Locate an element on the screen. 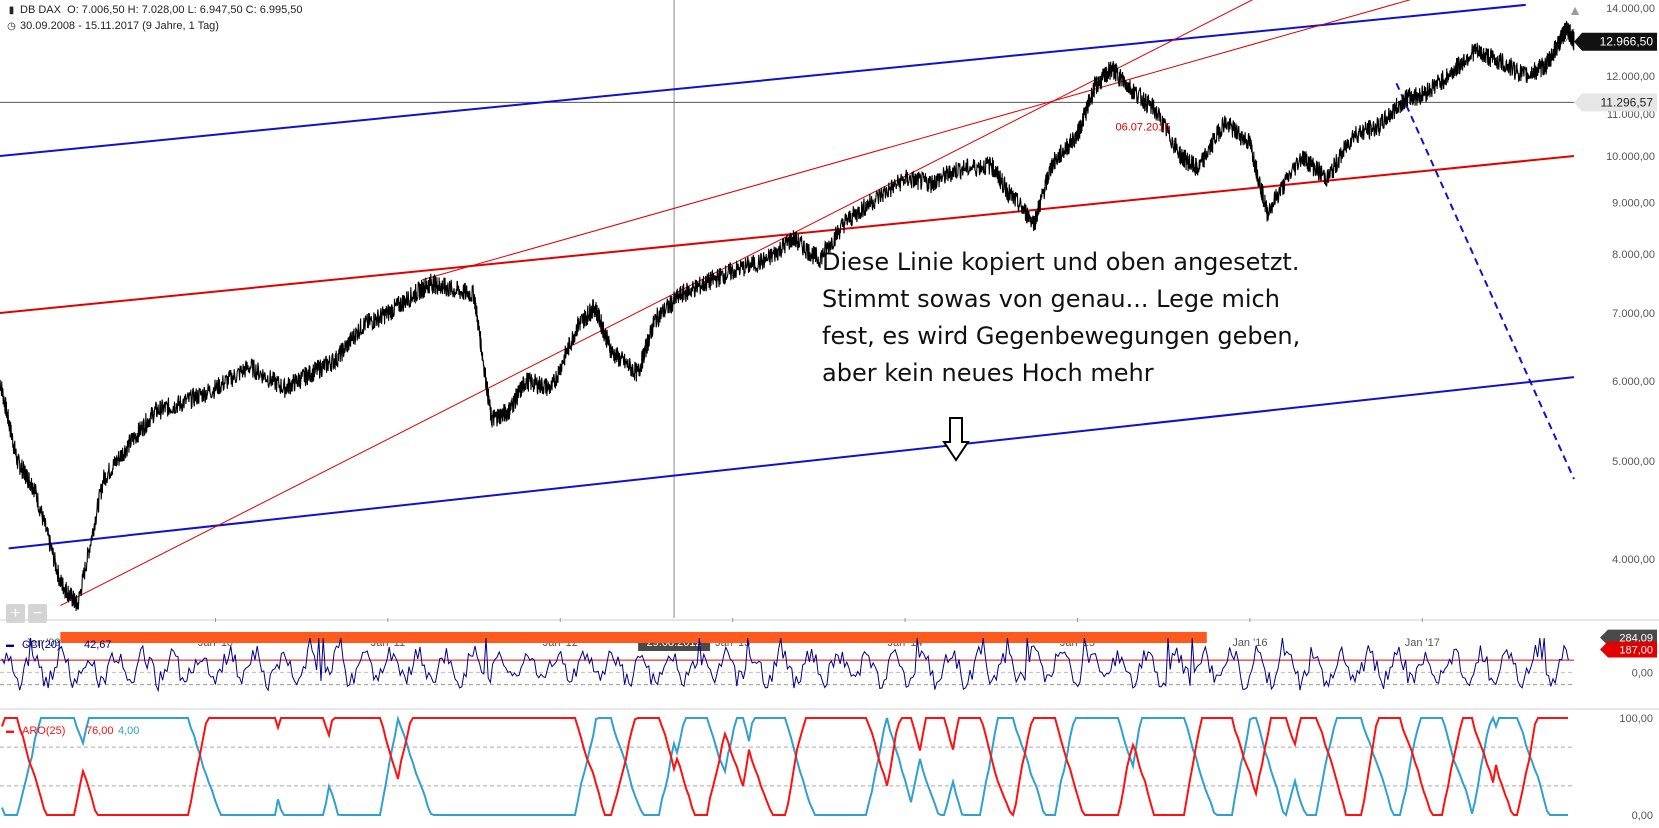 This screenshot has height=828, width=1659. cci-legend-name: CCI(20) is located at coordinates (41, 645).